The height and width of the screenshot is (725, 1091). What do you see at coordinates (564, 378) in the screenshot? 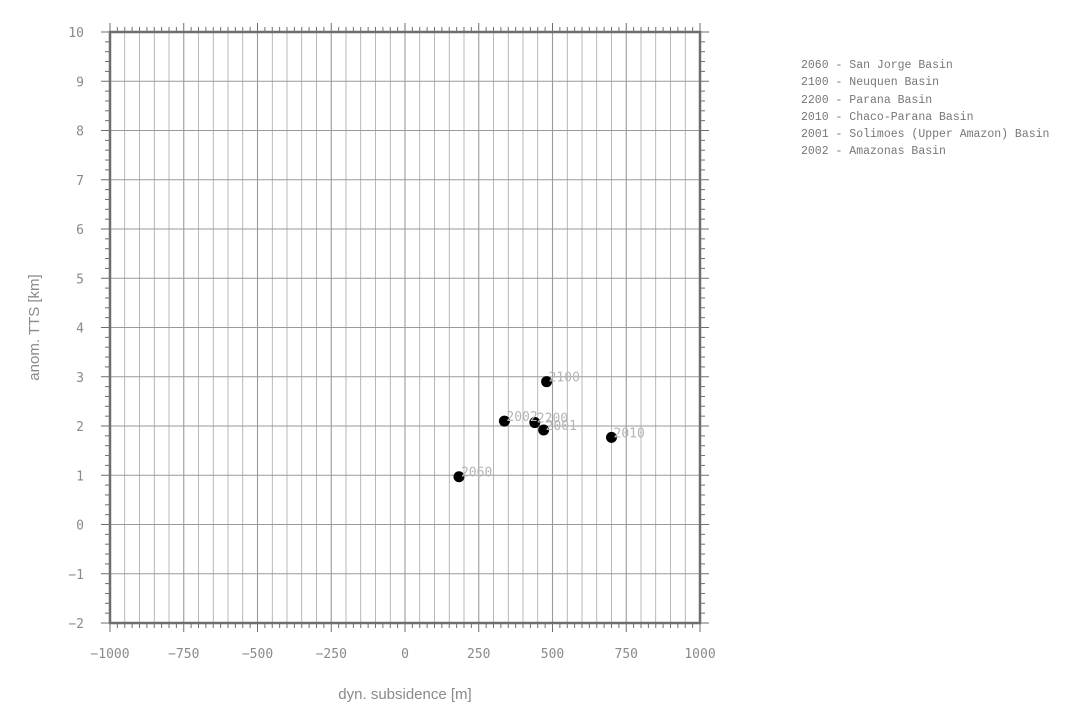
I see `data-point-label-2100: 2100` at bounding box center [564, 378].